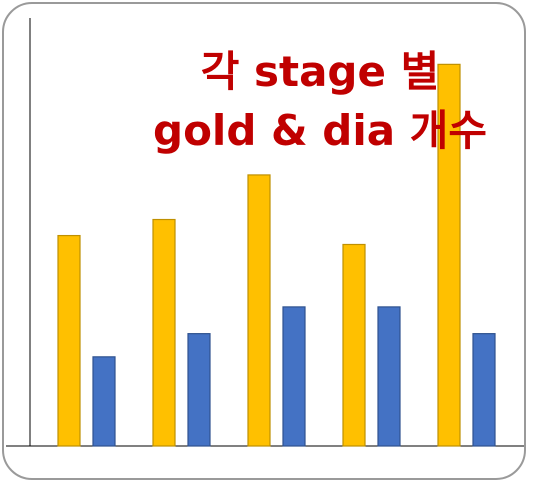  I want to click on bar-series2-category1, so click(104, 401).